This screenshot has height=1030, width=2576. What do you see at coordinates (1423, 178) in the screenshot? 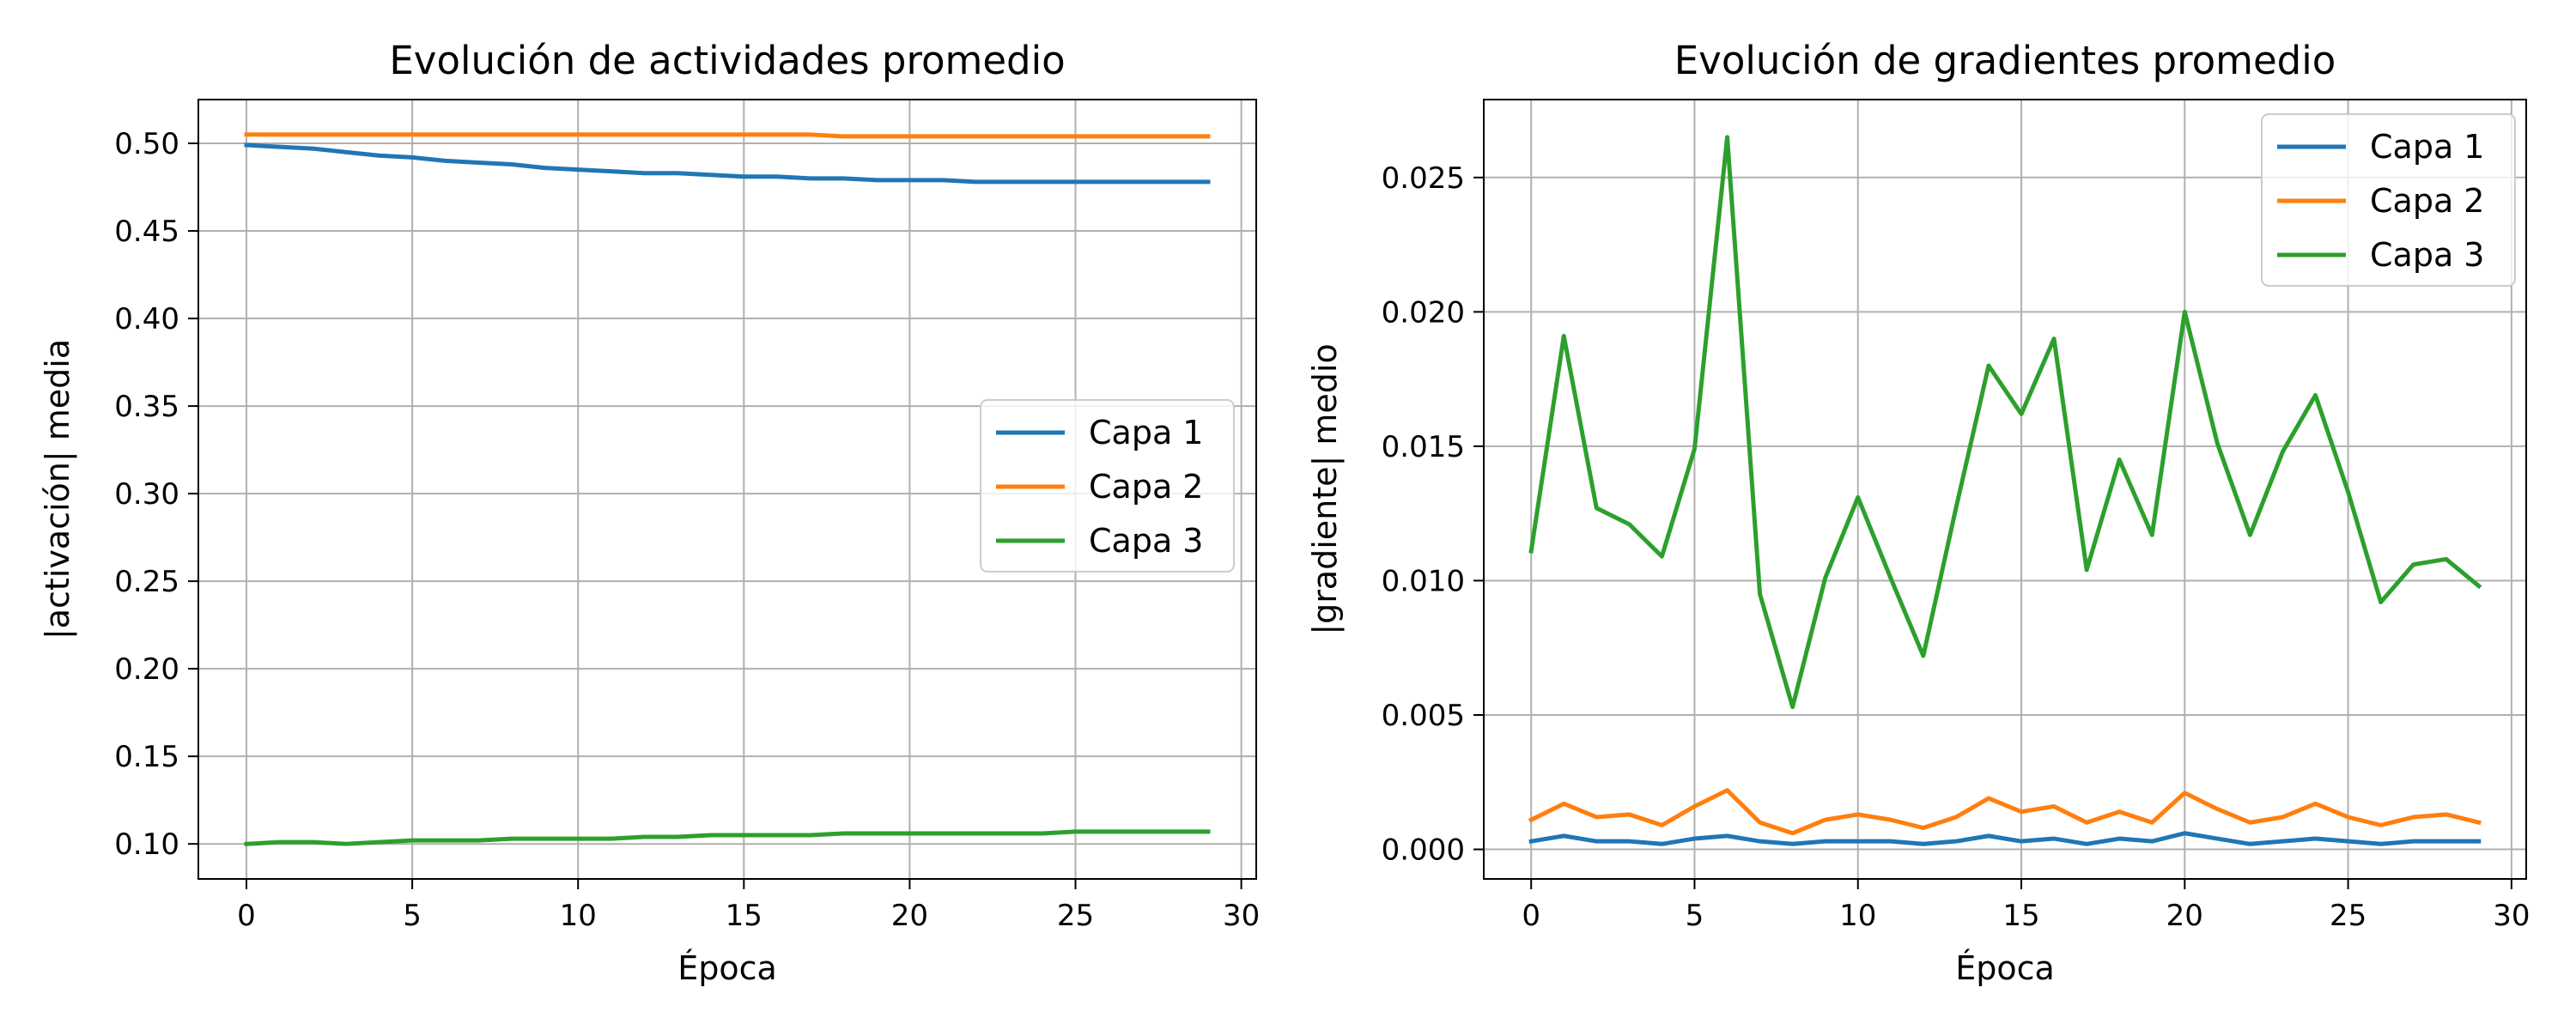
I see `y-tick-label: 0.025` at bounding box center [1423, 178].